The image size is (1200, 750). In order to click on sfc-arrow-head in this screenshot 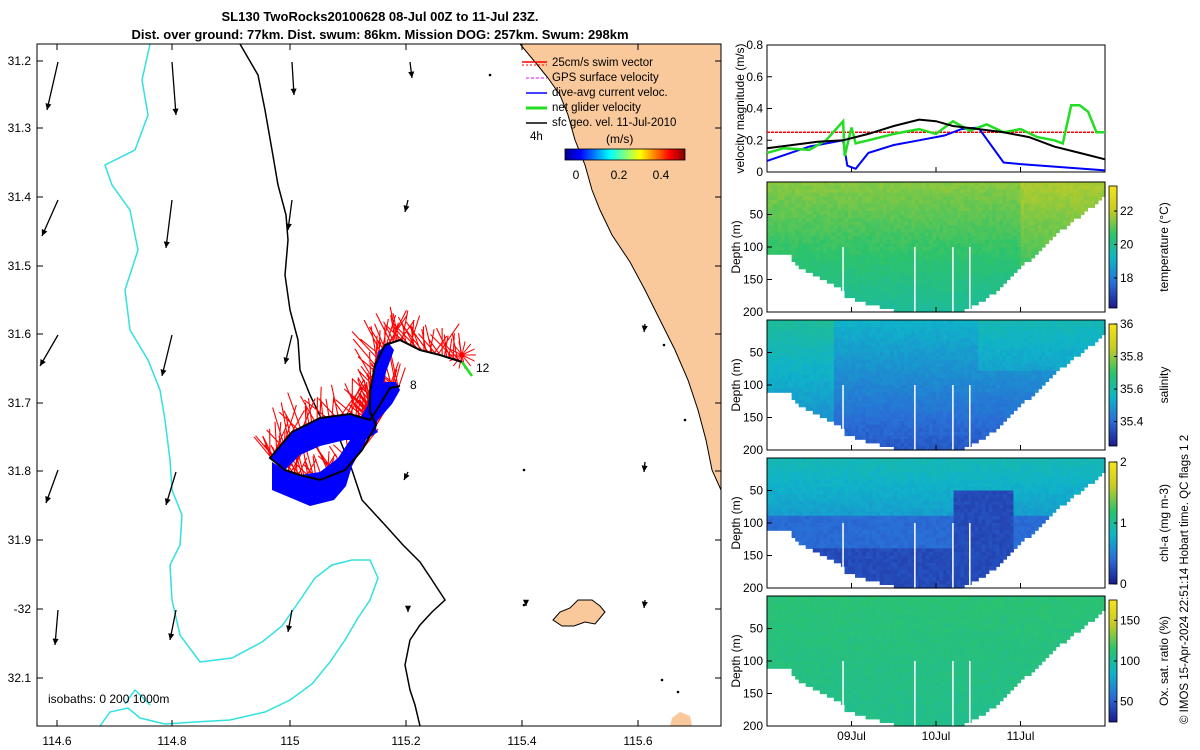, I will do `click(48, 106)`.